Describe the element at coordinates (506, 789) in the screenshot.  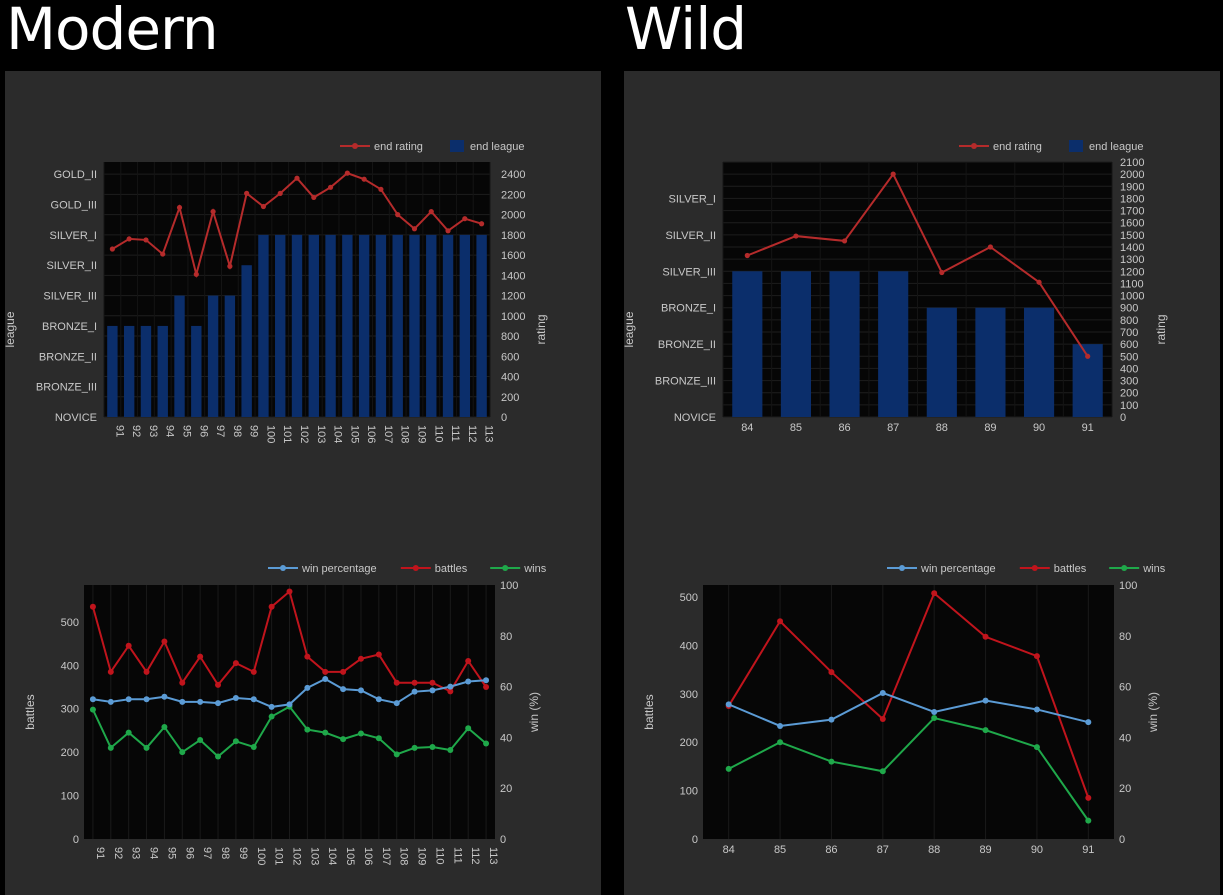
I see `modern-battles-win-tick: 20` at that location.